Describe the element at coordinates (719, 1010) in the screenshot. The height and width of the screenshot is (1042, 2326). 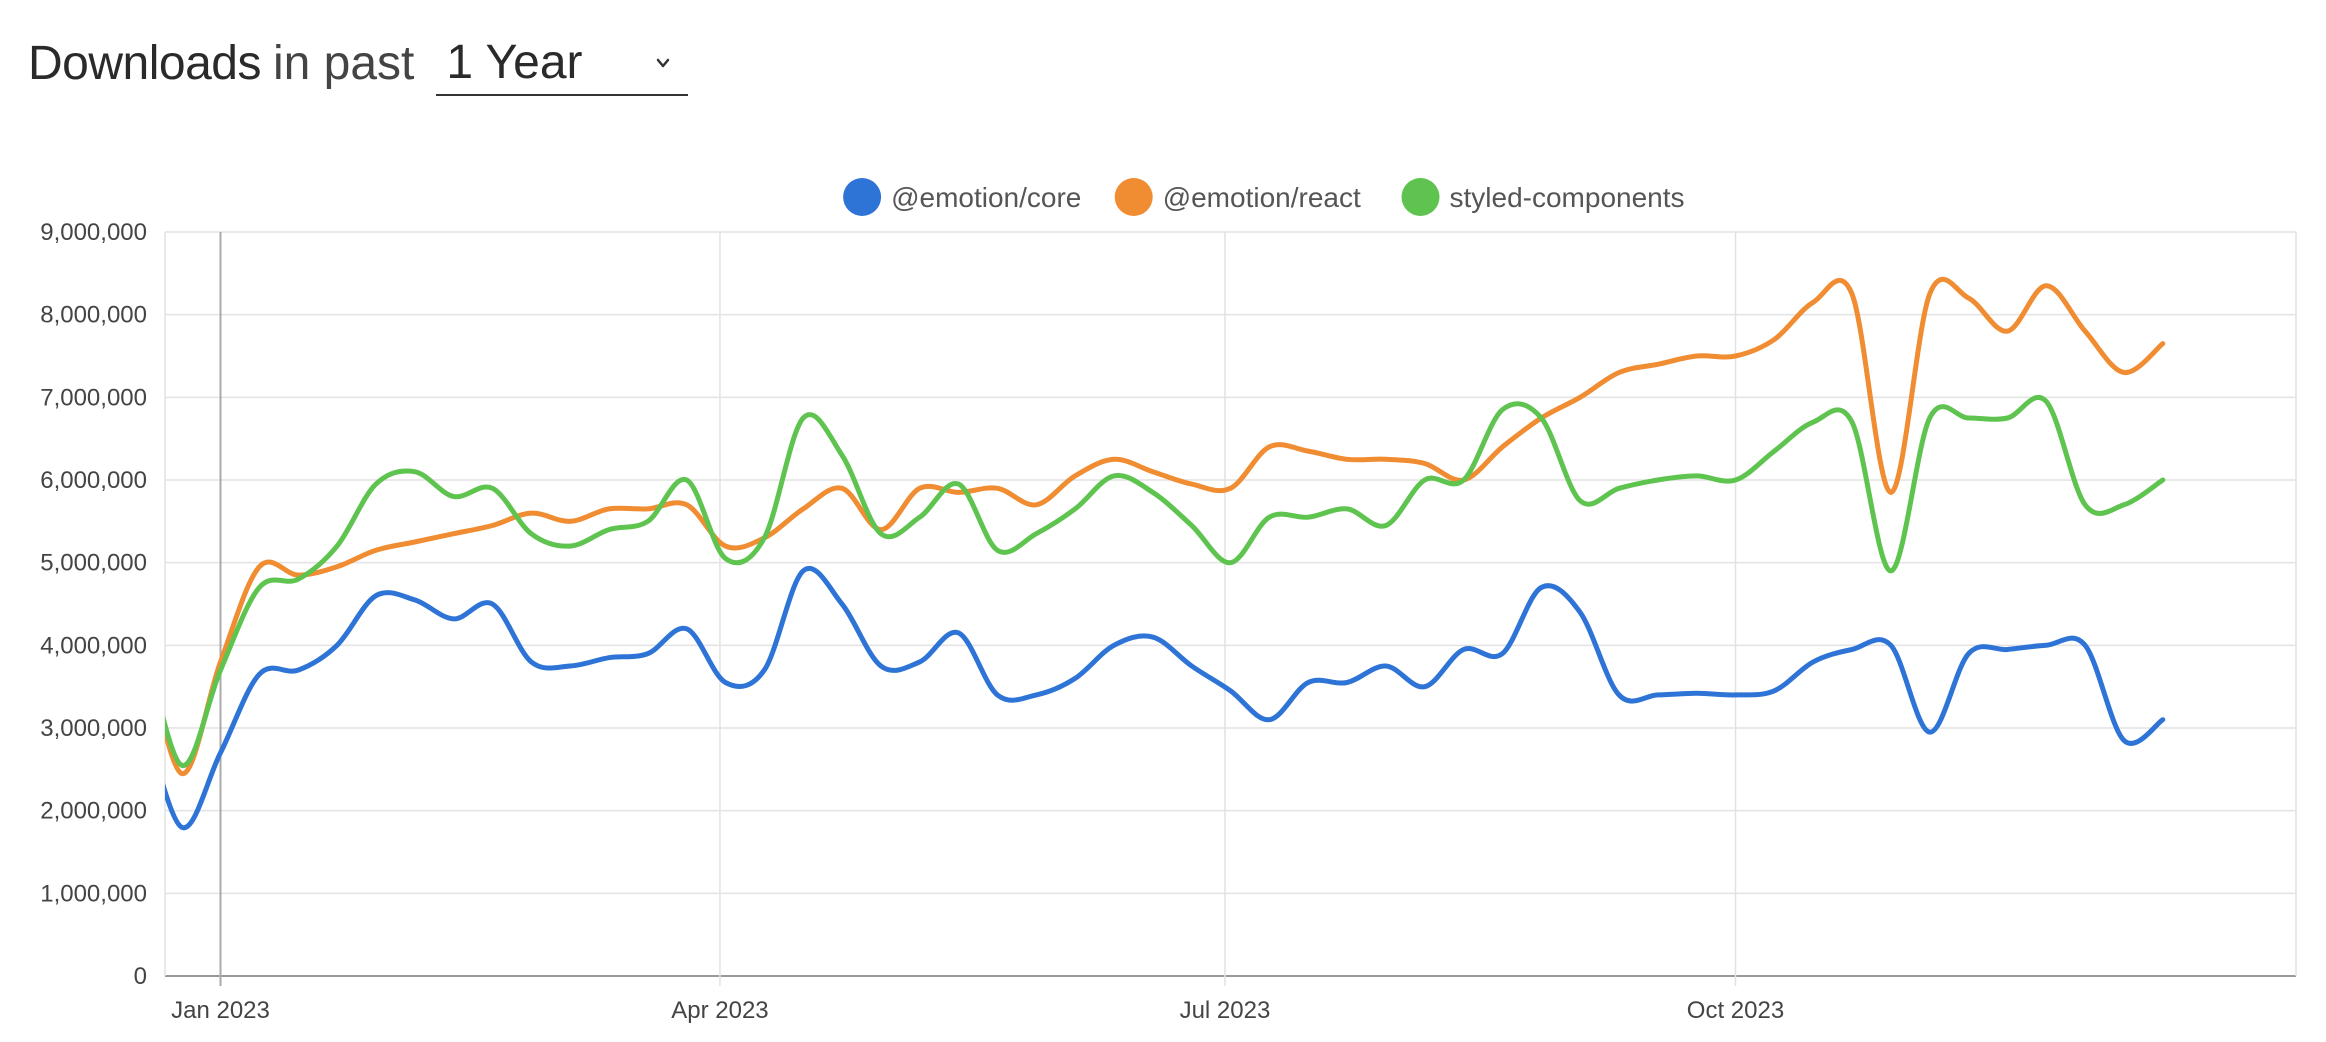
I see `x-tick-label: Apr 2023` at that location.